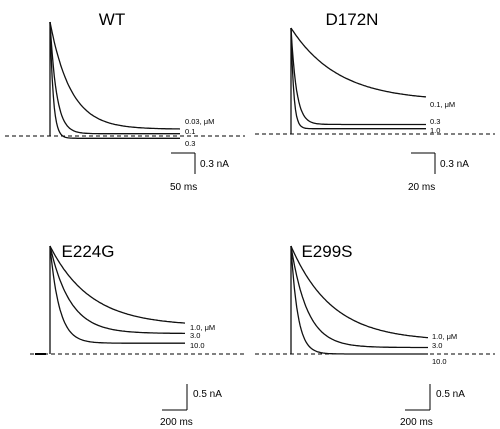 The image size is (500, 429). I want to click on panel-title-e299s: E299S, so click(326, 251).